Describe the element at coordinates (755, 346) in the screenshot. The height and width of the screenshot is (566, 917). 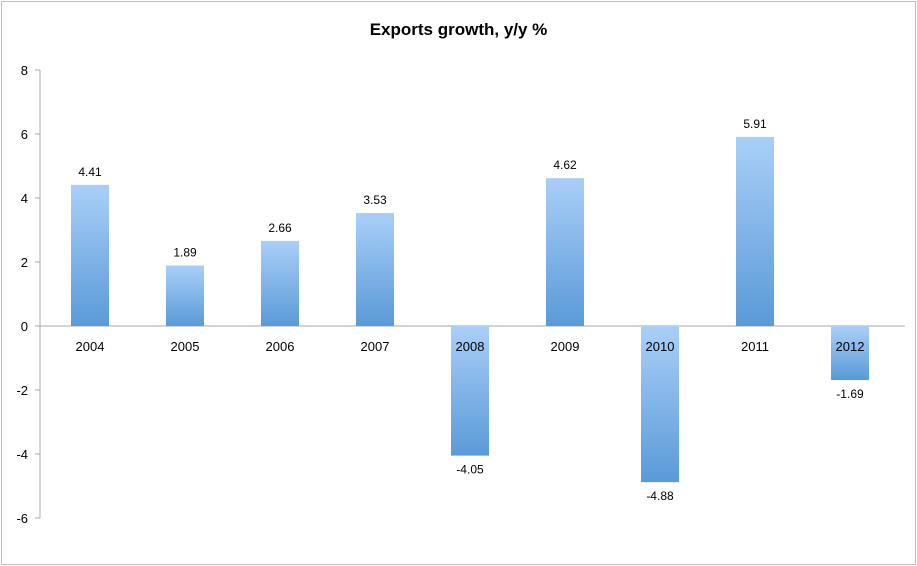
I see `x-tick-label: 2011` at that location.